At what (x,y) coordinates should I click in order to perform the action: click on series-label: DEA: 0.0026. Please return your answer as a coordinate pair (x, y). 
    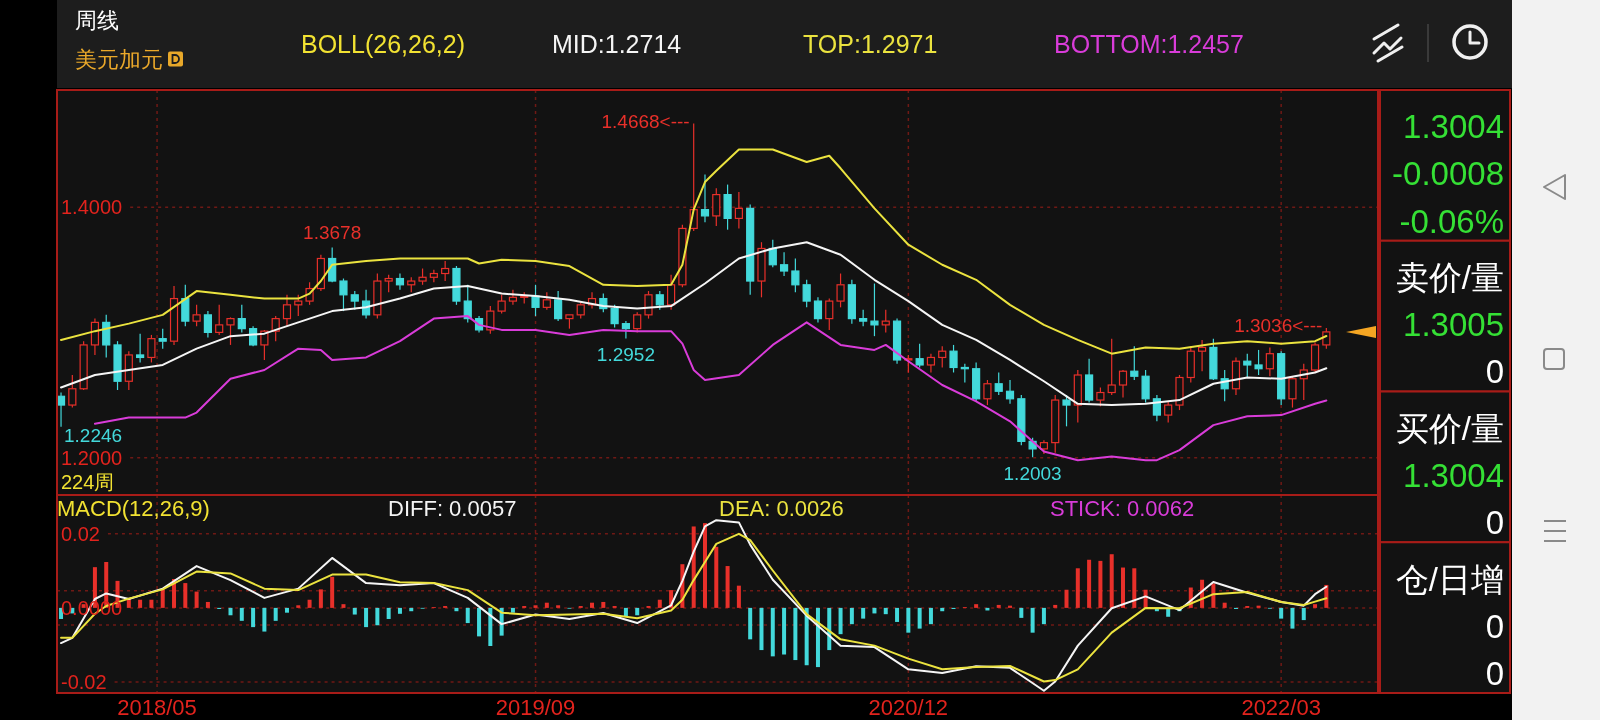
    Looking at the image, I should click on (781, 508).